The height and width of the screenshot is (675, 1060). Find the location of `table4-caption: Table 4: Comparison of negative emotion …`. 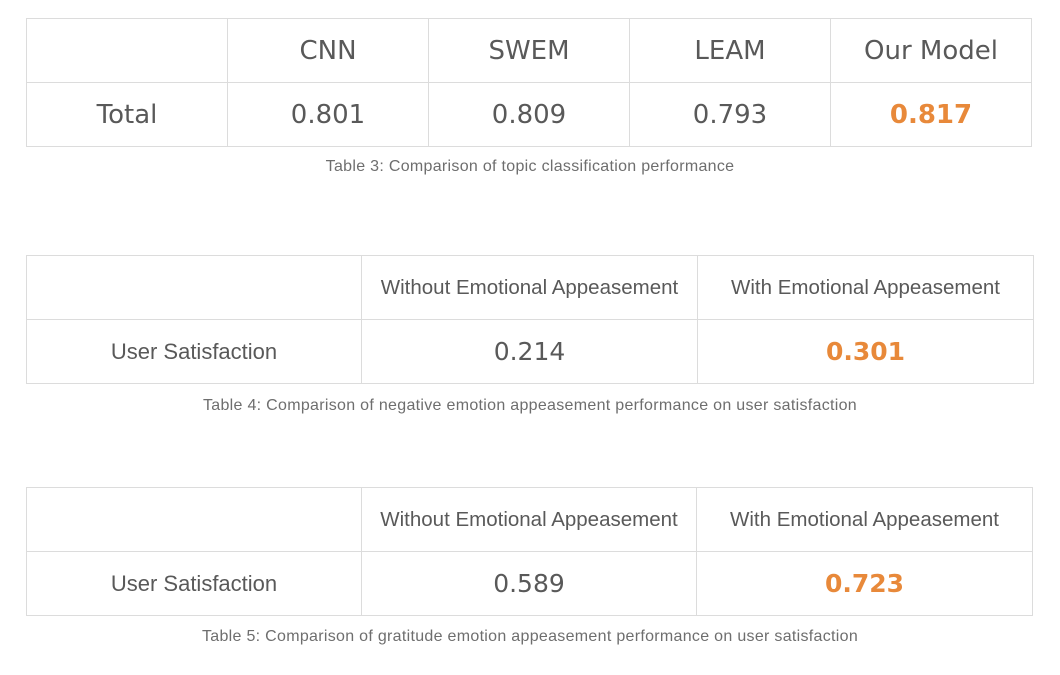

table4-caption: Table 4: Comparison of negative emotion … is located at coordinates (529, 405).